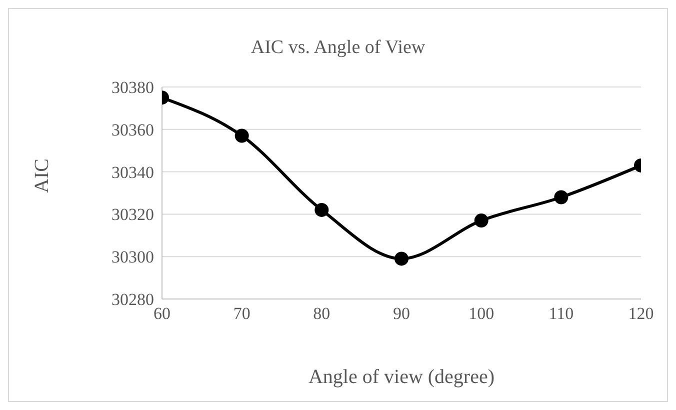  What do you see at coordinates (162, 314) in the screenshot?
I see `x-tick-label: 60` at bounding box center [162, 314].